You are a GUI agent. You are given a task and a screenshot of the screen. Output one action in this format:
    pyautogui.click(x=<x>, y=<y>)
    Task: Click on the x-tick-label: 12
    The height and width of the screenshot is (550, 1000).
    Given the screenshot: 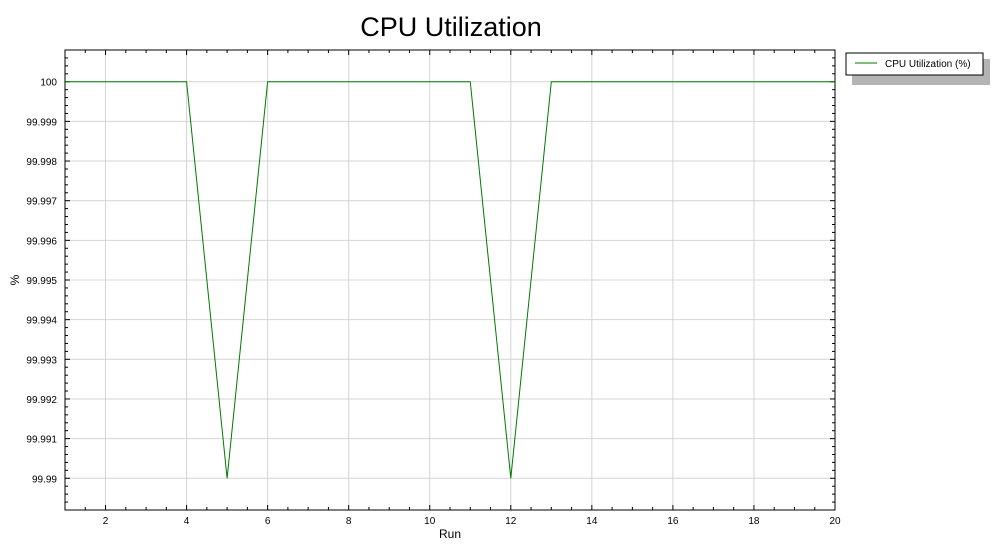 What is the action you would take?
    pyautogui.click(x=511, y=521)
    